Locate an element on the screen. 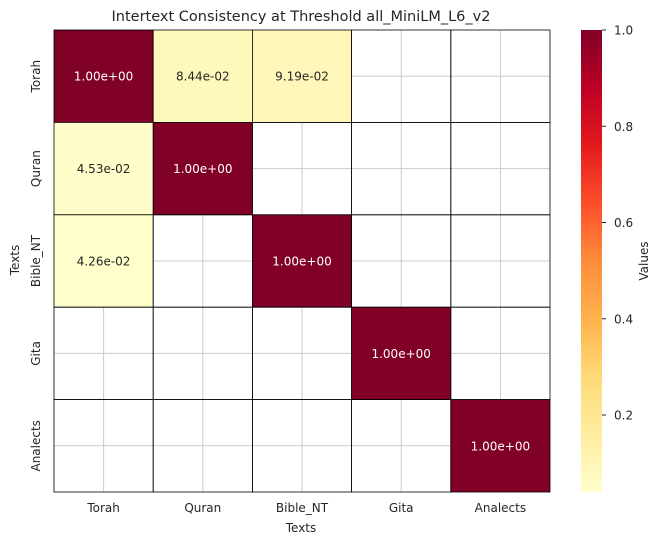 This screenshot has height=545, width=662. cell-label: 9.19e-02 is located at coordinates (302, 77).